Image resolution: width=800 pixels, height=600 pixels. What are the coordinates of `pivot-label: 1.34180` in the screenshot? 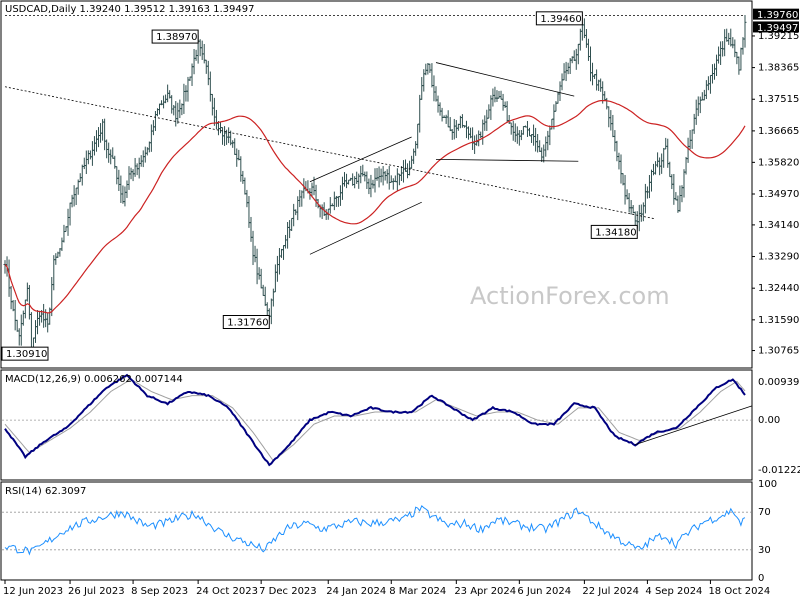 It's located at (614, 231).